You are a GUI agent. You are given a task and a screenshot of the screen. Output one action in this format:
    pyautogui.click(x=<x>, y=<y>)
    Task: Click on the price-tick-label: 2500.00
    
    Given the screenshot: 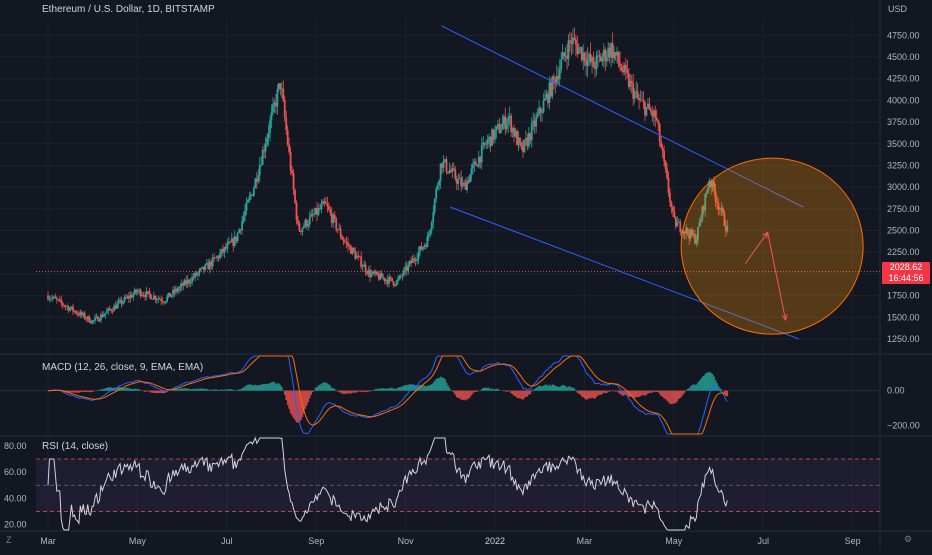 What is the action you would take?
    pyautogui.click(x=903, y=231)
    